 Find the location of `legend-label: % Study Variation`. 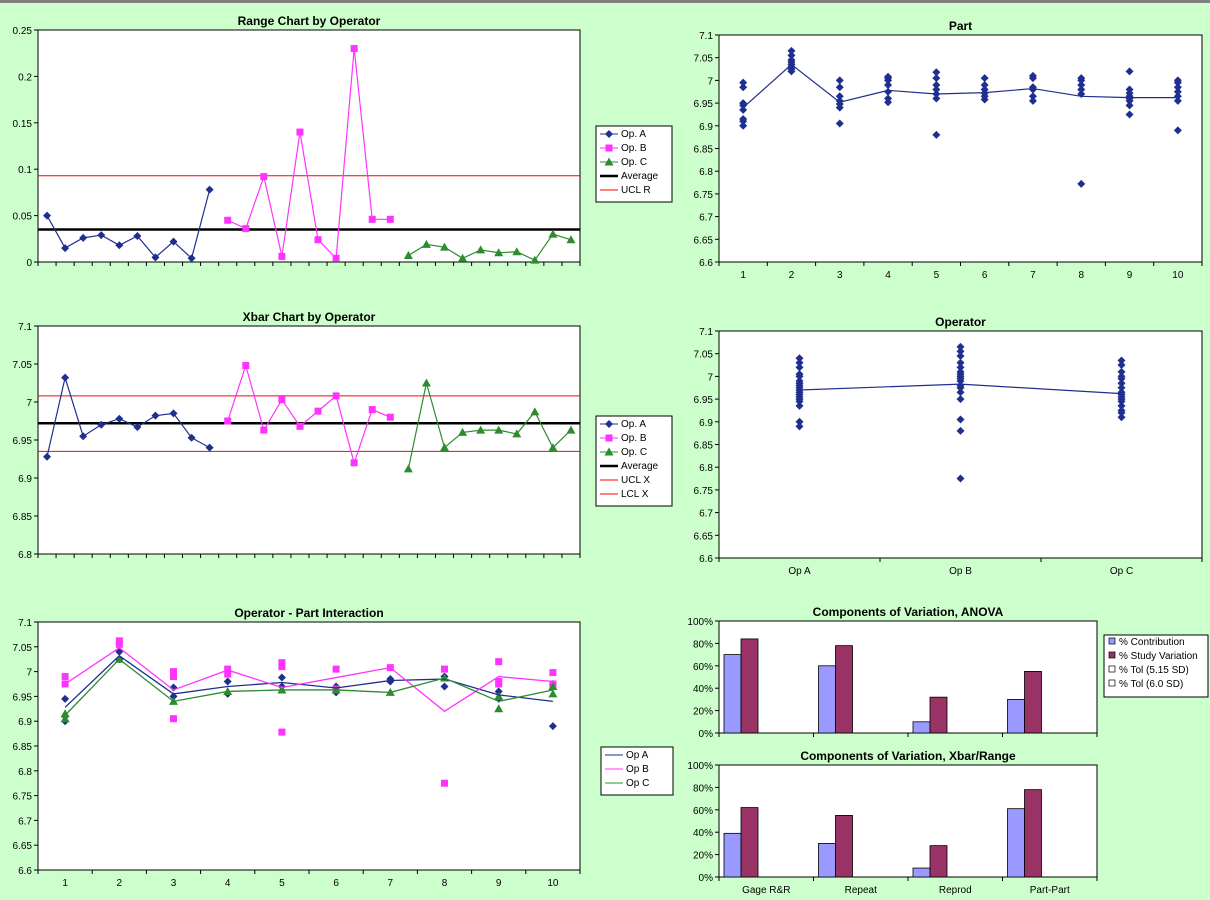

legend-label: % Study Variation is located at coordinates (1158, 656).